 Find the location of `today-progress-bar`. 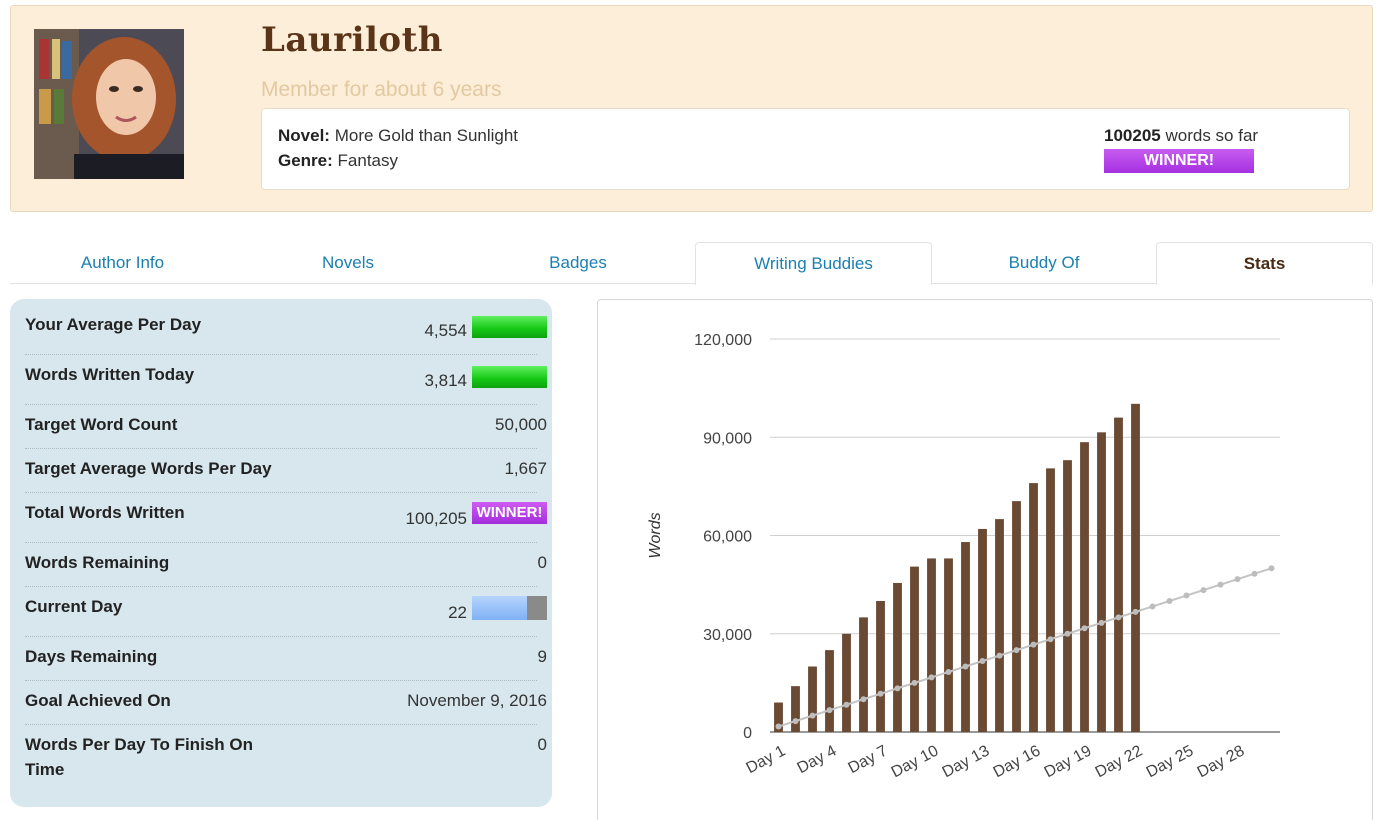

today-progress-bar is located at coordinates (509, 377).